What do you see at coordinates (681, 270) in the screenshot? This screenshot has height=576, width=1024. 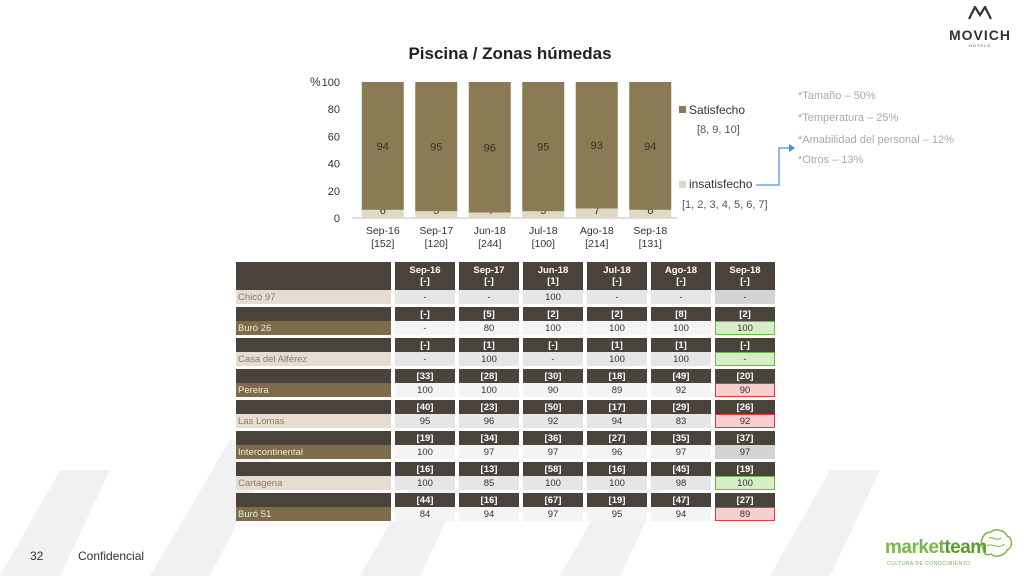 I see `header-period: Ago-18` at bounding box center [681, 270].